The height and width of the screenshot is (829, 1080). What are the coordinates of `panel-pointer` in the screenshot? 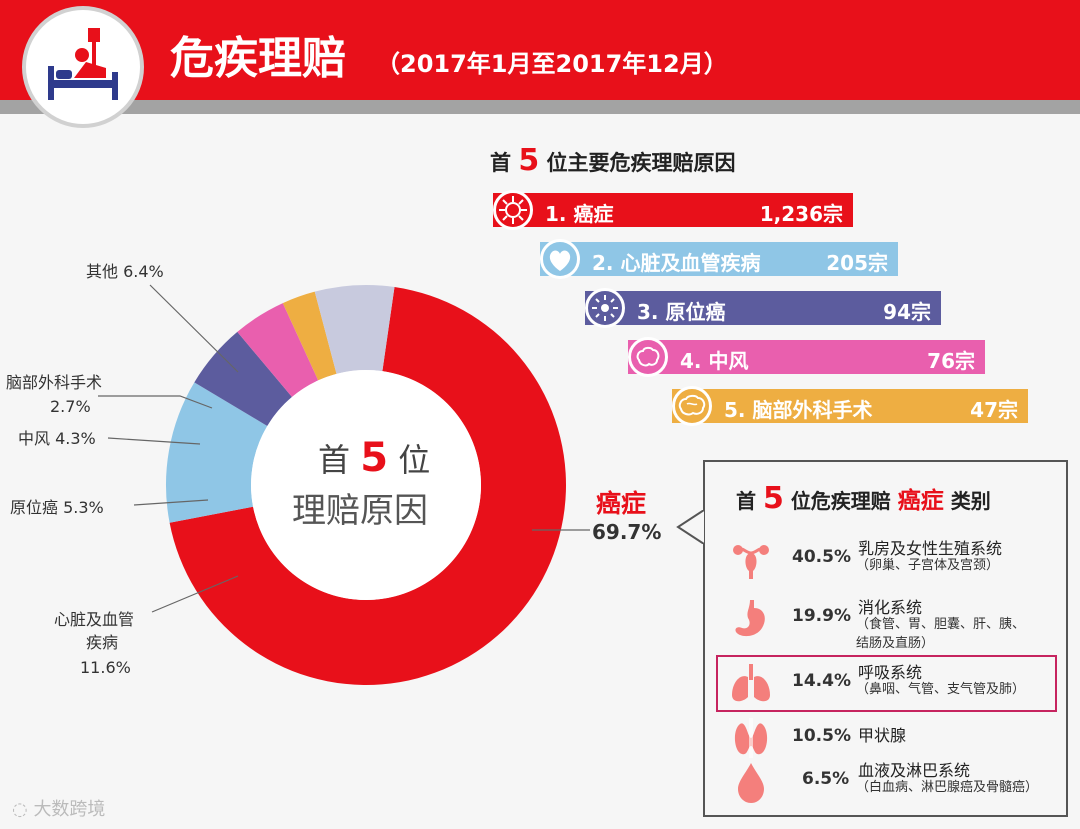 It's located at (690, 527).